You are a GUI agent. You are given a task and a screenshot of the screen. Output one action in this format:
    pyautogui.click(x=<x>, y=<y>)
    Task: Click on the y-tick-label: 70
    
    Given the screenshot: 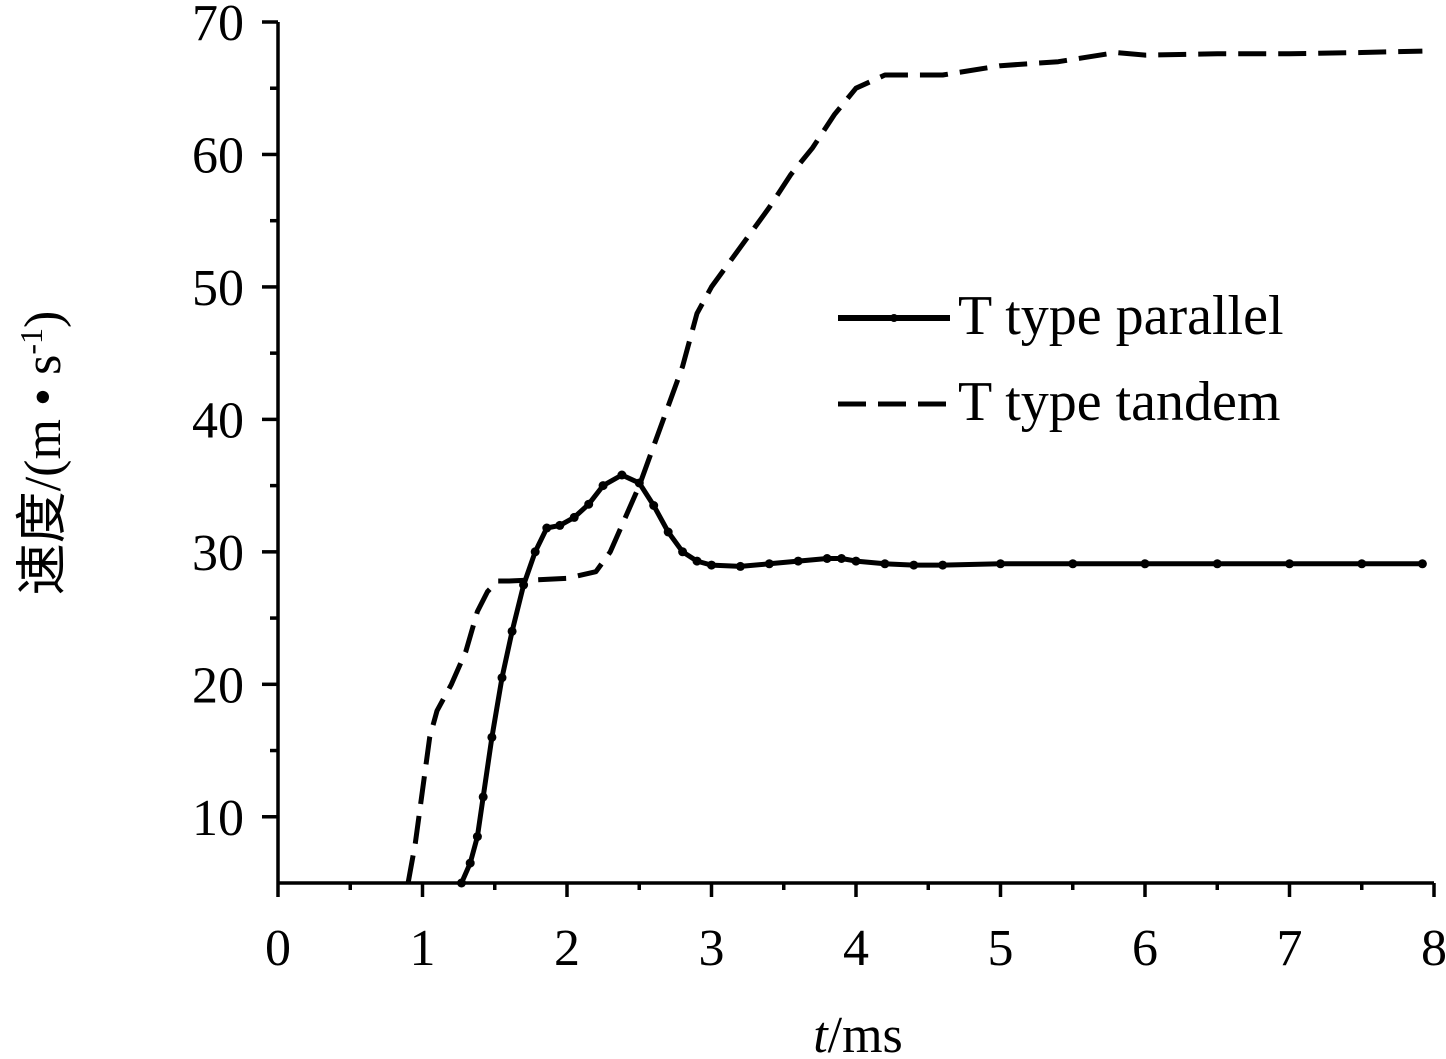 What is the action you would take?
    pyautogui.click(x=218, y=26)
    